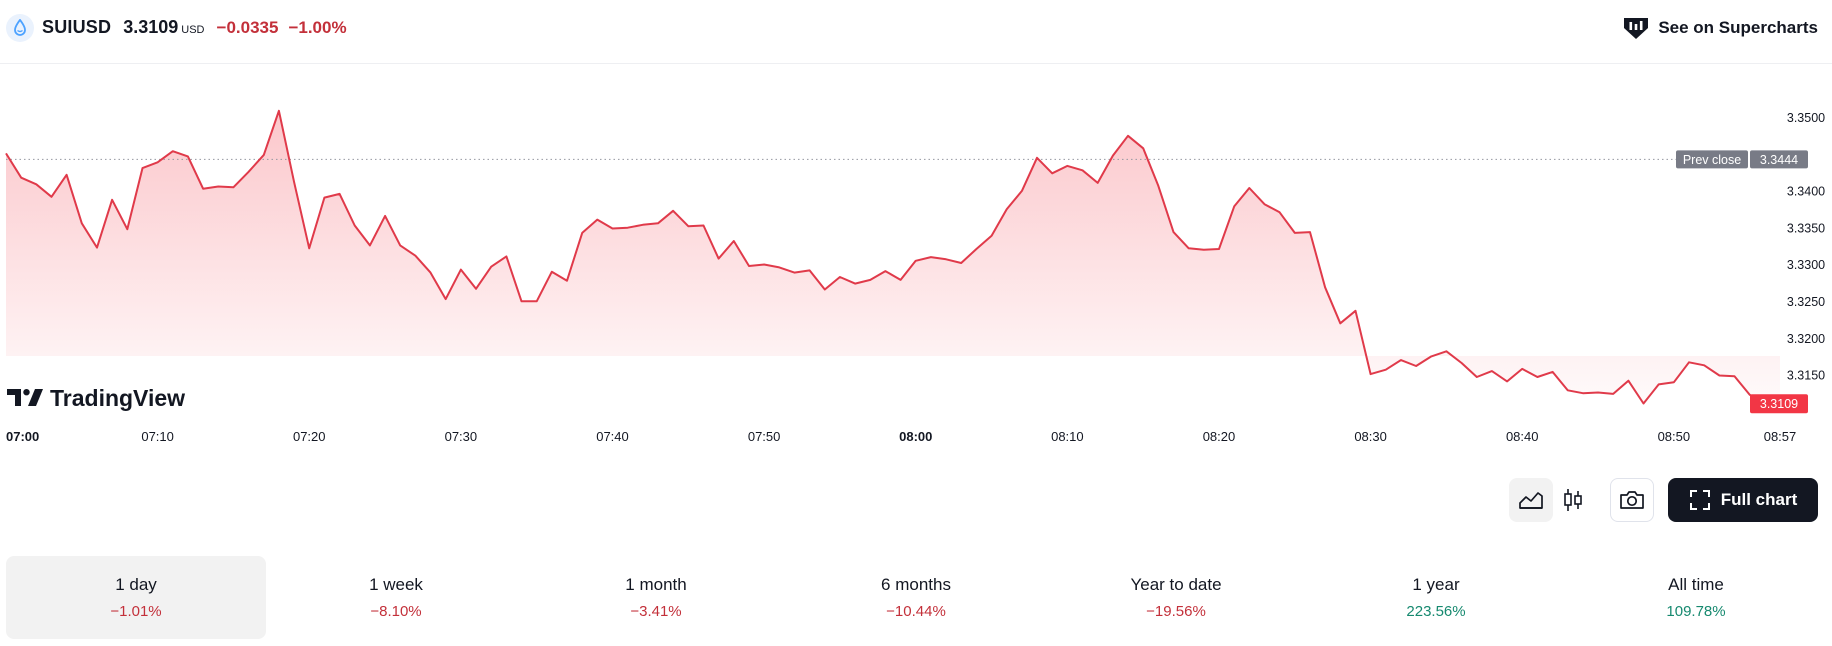  I want to click on time-axis-label: 08:50, so click(1674, 436).